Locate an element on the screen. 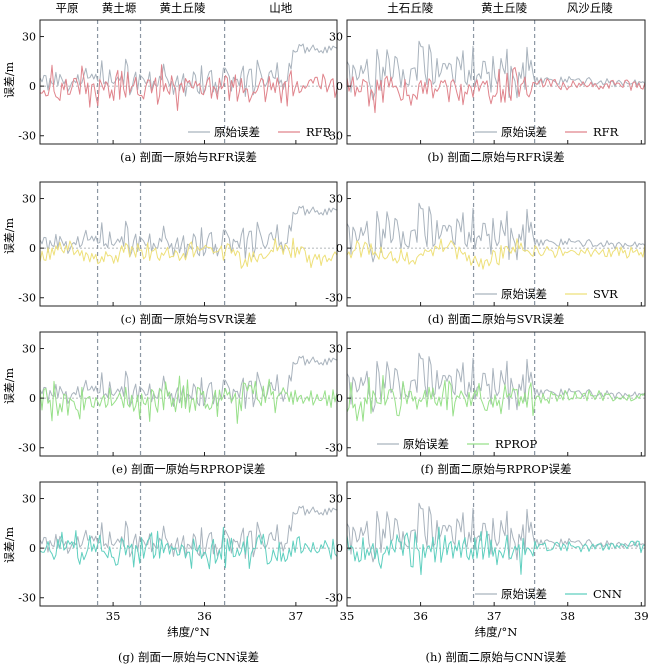  chart-panel-c: -30 0 30 (c) 剖面一原始与SVR误差 is located at coordinates (178, 253).